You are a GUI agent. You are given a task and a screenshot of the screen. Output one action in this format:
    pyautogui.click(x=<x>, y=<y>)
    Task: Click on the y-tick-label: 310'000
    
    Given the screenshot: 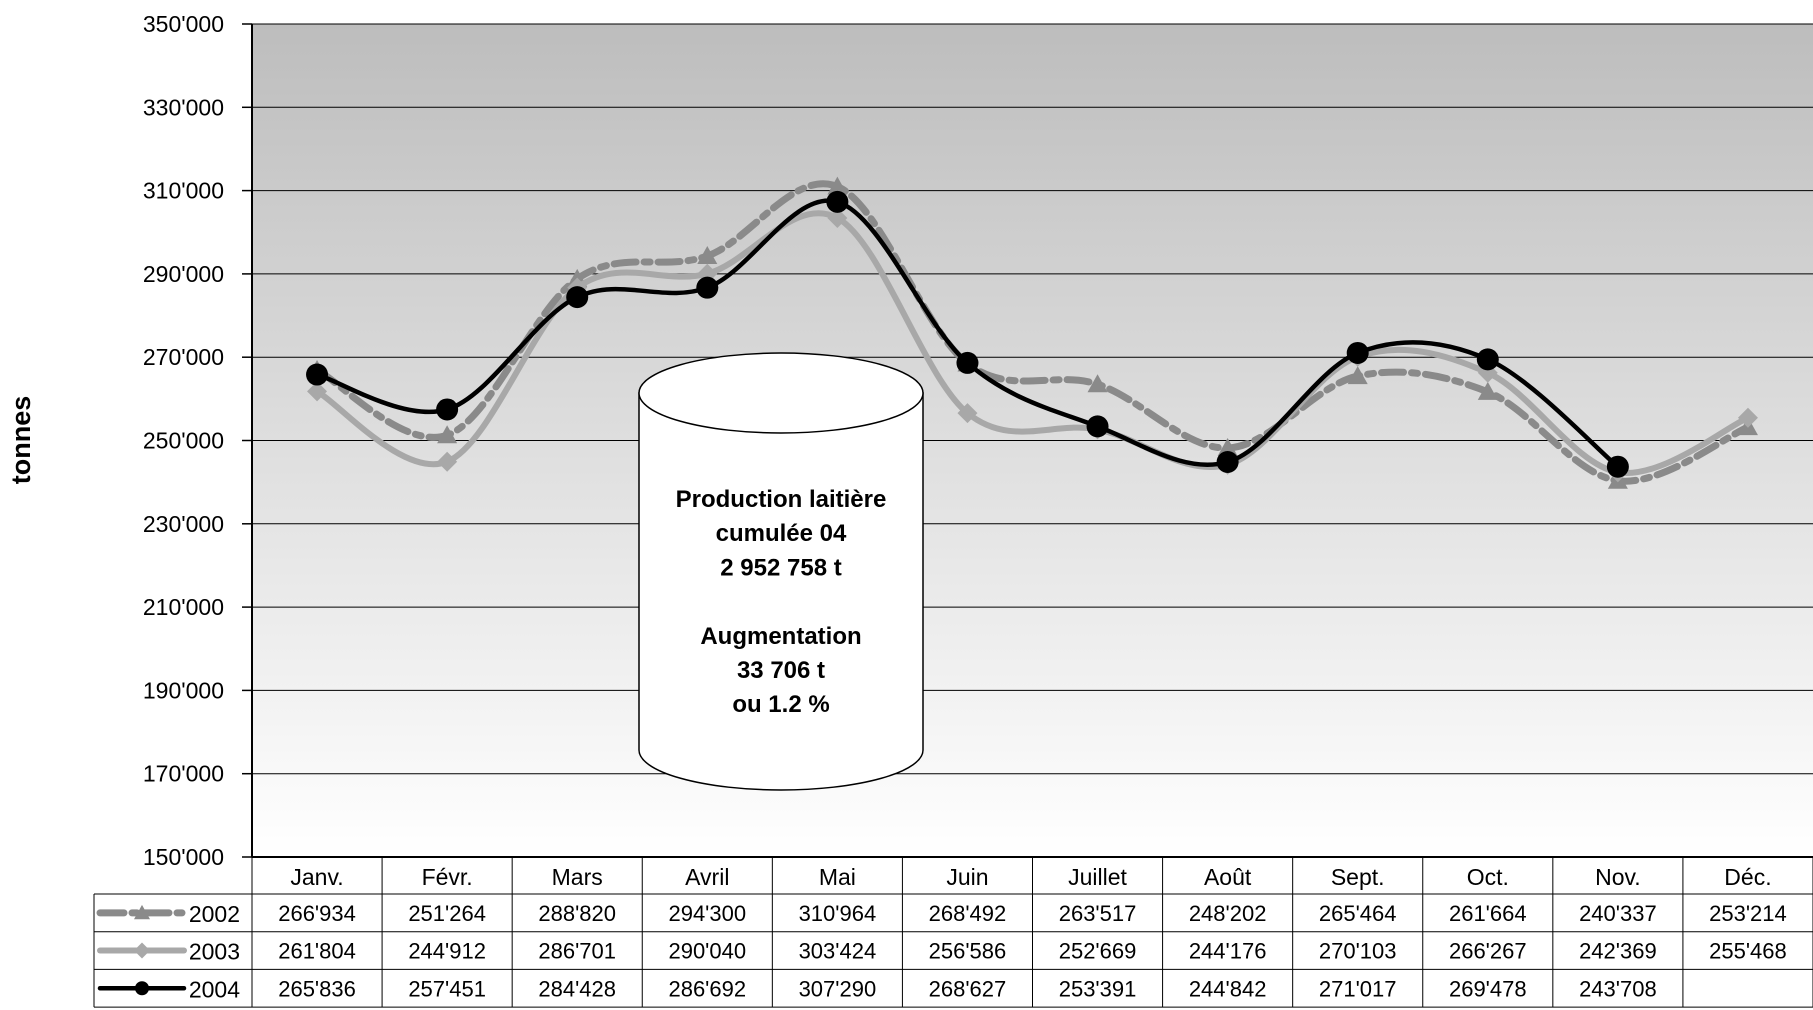 What is the action you would take?
    pyautogui.click(x=183, y=191)
    